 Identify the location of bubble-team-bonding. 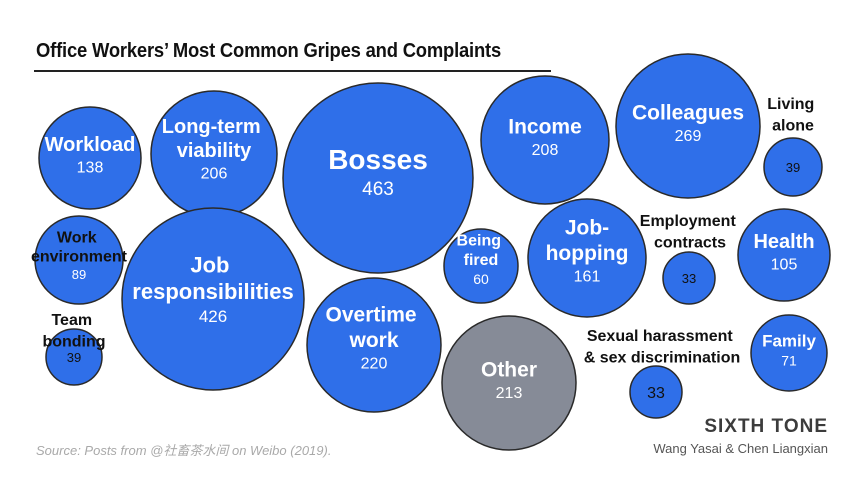
(74, 357).